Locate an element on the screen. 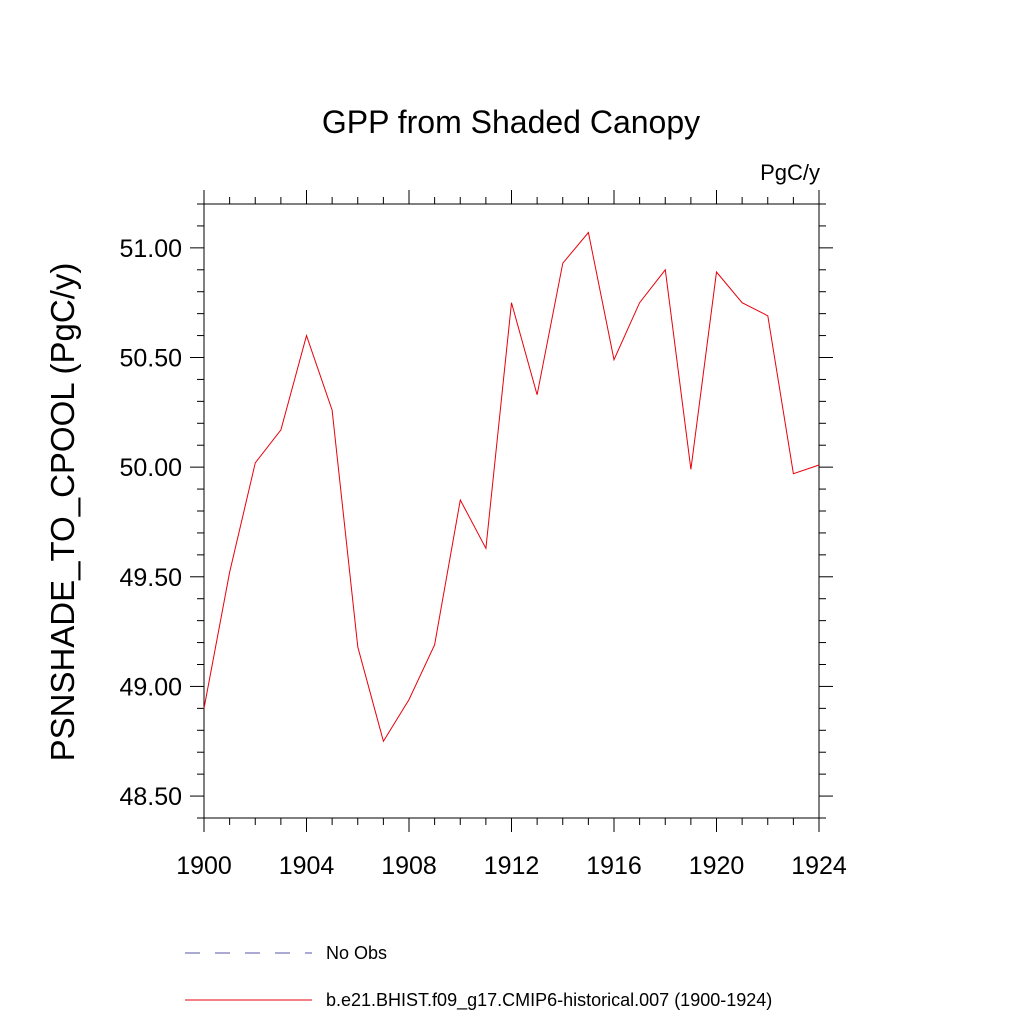 The width and height of the screenshot is (1024, 1024). y-tick-label: 49.50 is located at coordinates (150, 578).